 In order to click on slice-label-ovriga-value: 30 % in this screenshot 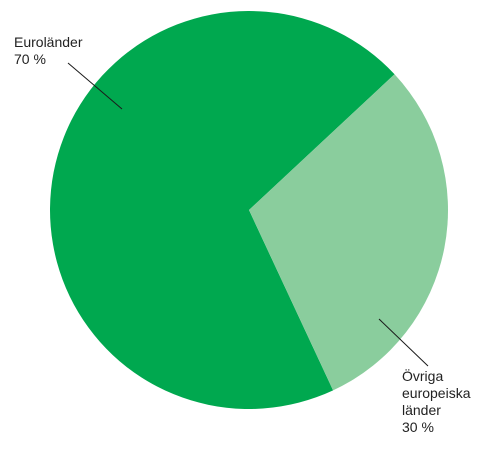, I will do `click(418, 427)`.